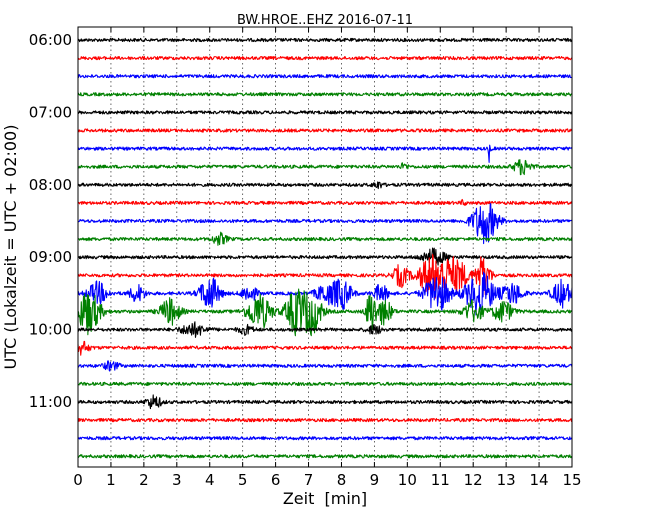 This screenshot has width=650, height=520. Describe the element at coordinates (177, 480) in the screenshot. I see `x-tick-label: 3` at that location.